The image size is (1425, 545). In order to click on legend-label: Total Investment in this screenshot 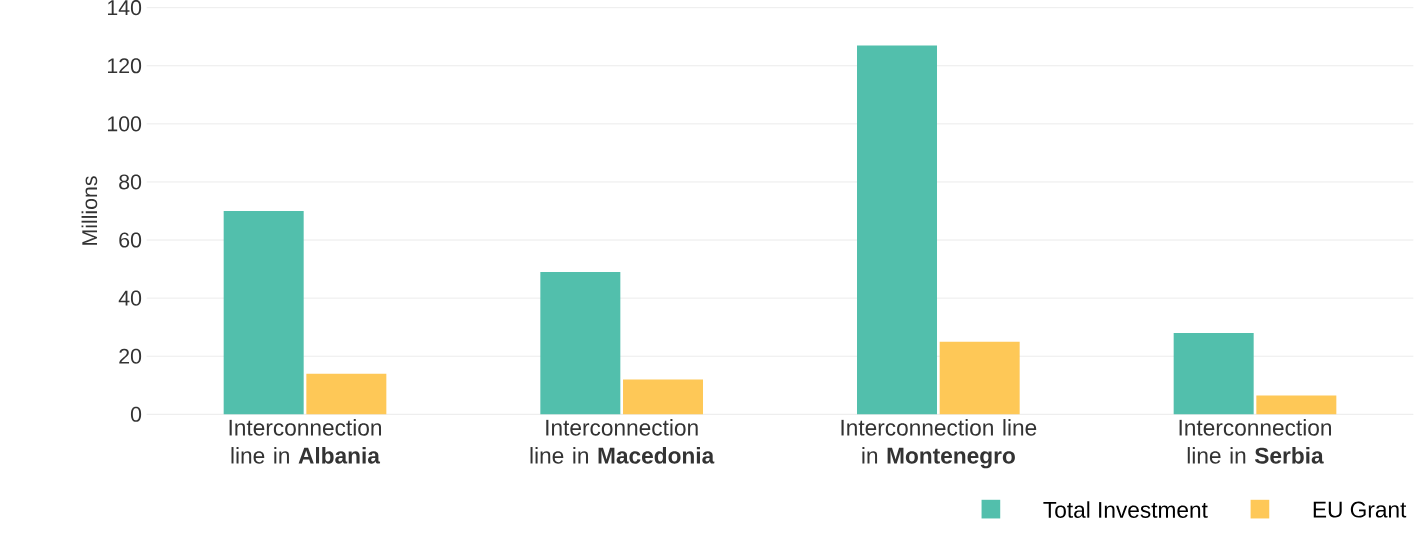, I will do `click(1125, 509)`.